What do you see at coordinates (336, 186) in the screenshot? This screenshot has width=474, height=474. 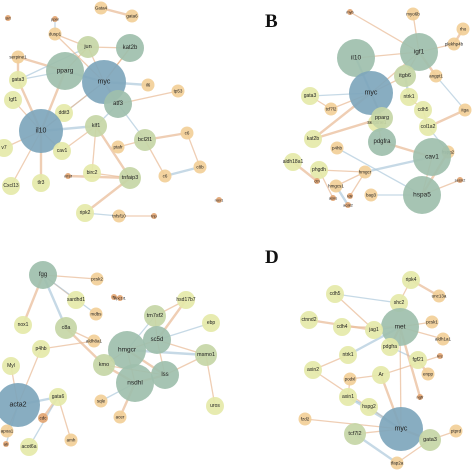 I see `gene-label: hmgcs1` at bounding box center [336, 186].